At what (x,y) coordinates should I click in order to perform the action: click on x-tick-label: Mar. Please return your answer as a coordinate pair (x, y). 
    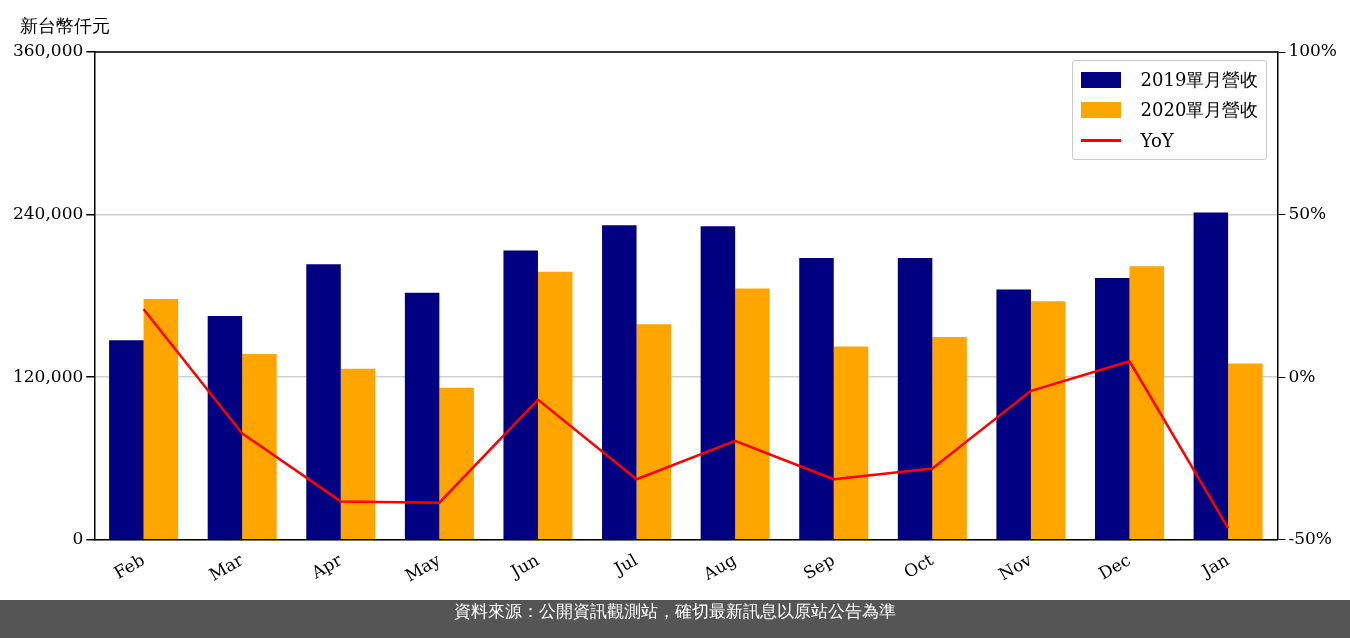
    Looking at the image, I should click on (226, 567).